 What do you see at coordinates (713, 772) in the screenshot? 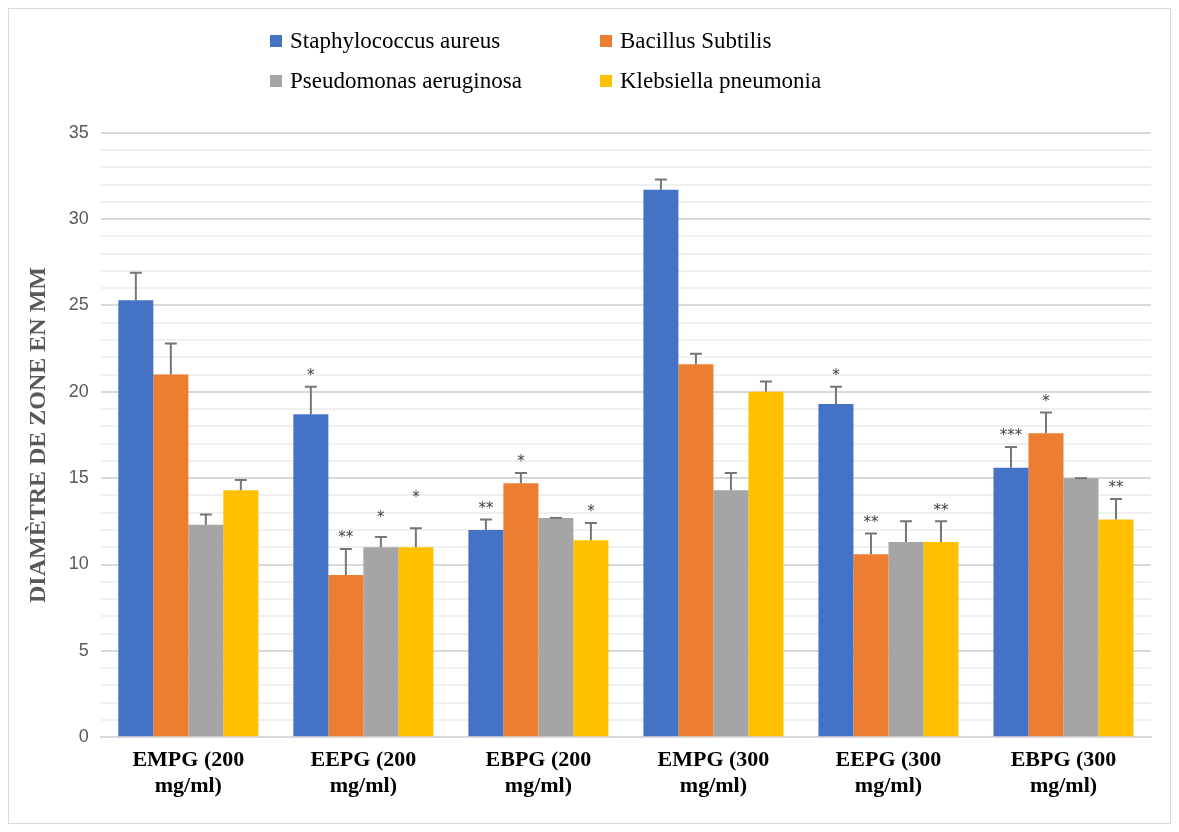
I see `x-tick-label: EMPG (300 mg/ml)` at bounding box center [713, 772].